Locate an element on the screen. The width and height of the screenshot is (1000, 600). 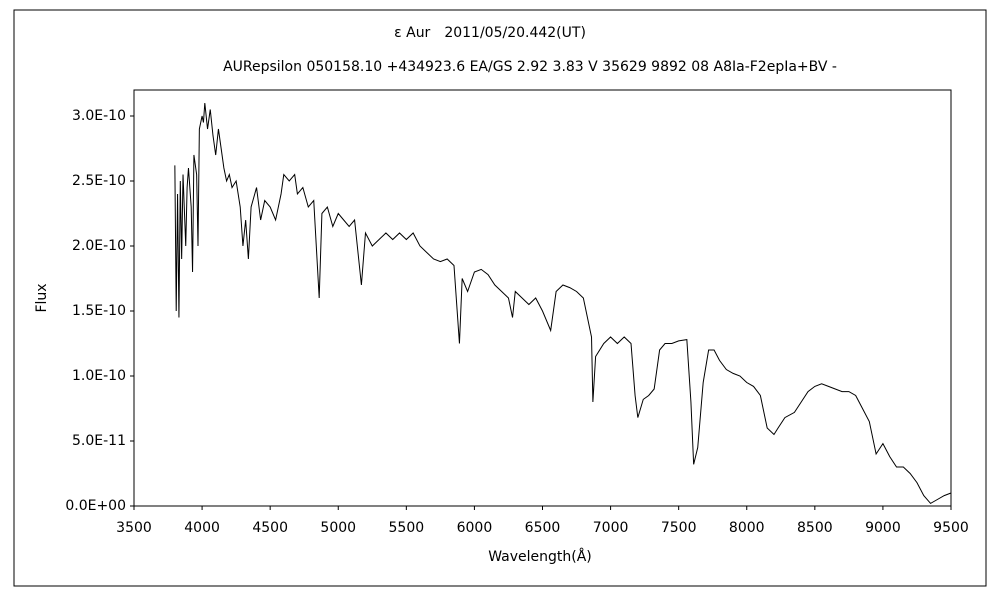
x-tick-label: 5000 is located at coordinates (338, 528).